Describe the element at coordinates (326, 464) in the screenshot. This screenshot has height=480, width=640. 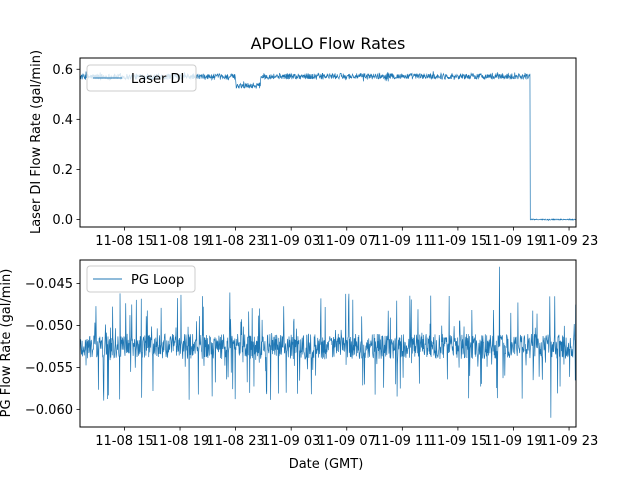
I see `x-axis-label: Date (GMT)` at that location.